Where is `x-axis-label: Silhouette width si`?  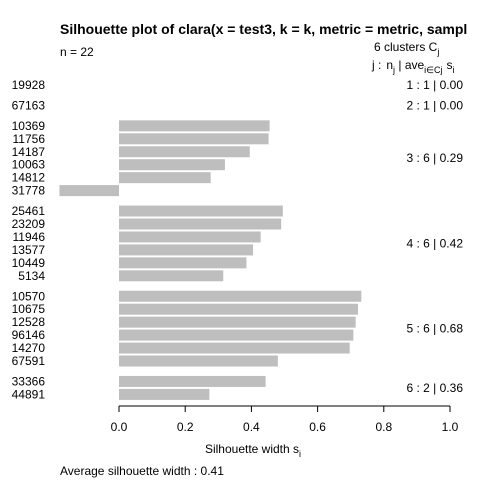
x-axis-label: Silhouette width si is located at coordinates (253, 450).